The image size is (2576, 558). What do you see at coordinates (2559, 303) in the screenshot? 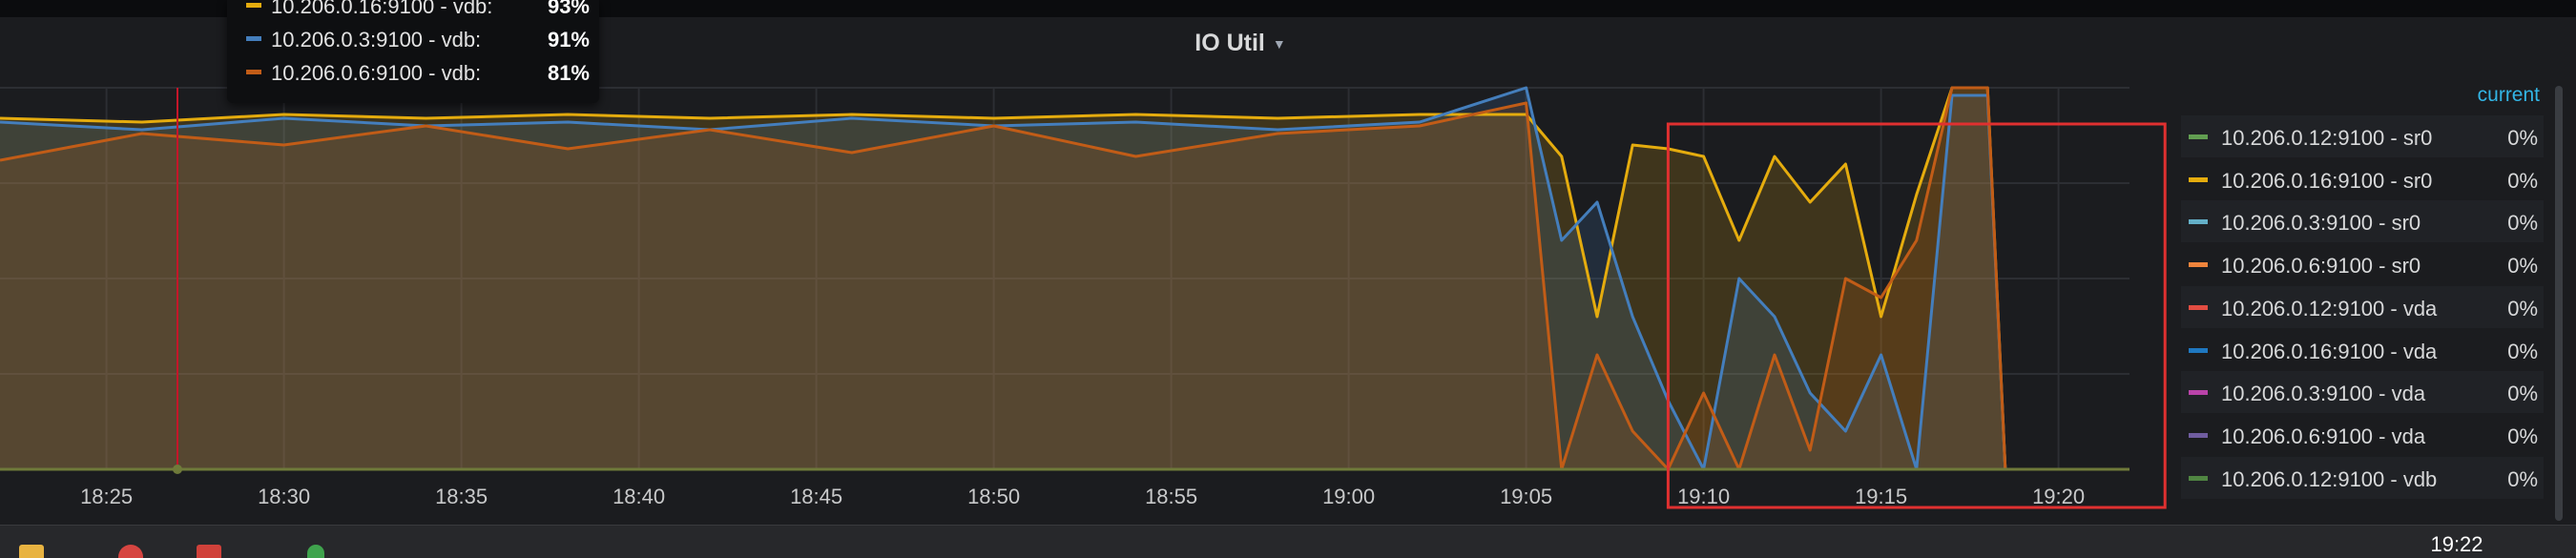
I see `legend-scrollbar` at bounding box center [2559, 303].